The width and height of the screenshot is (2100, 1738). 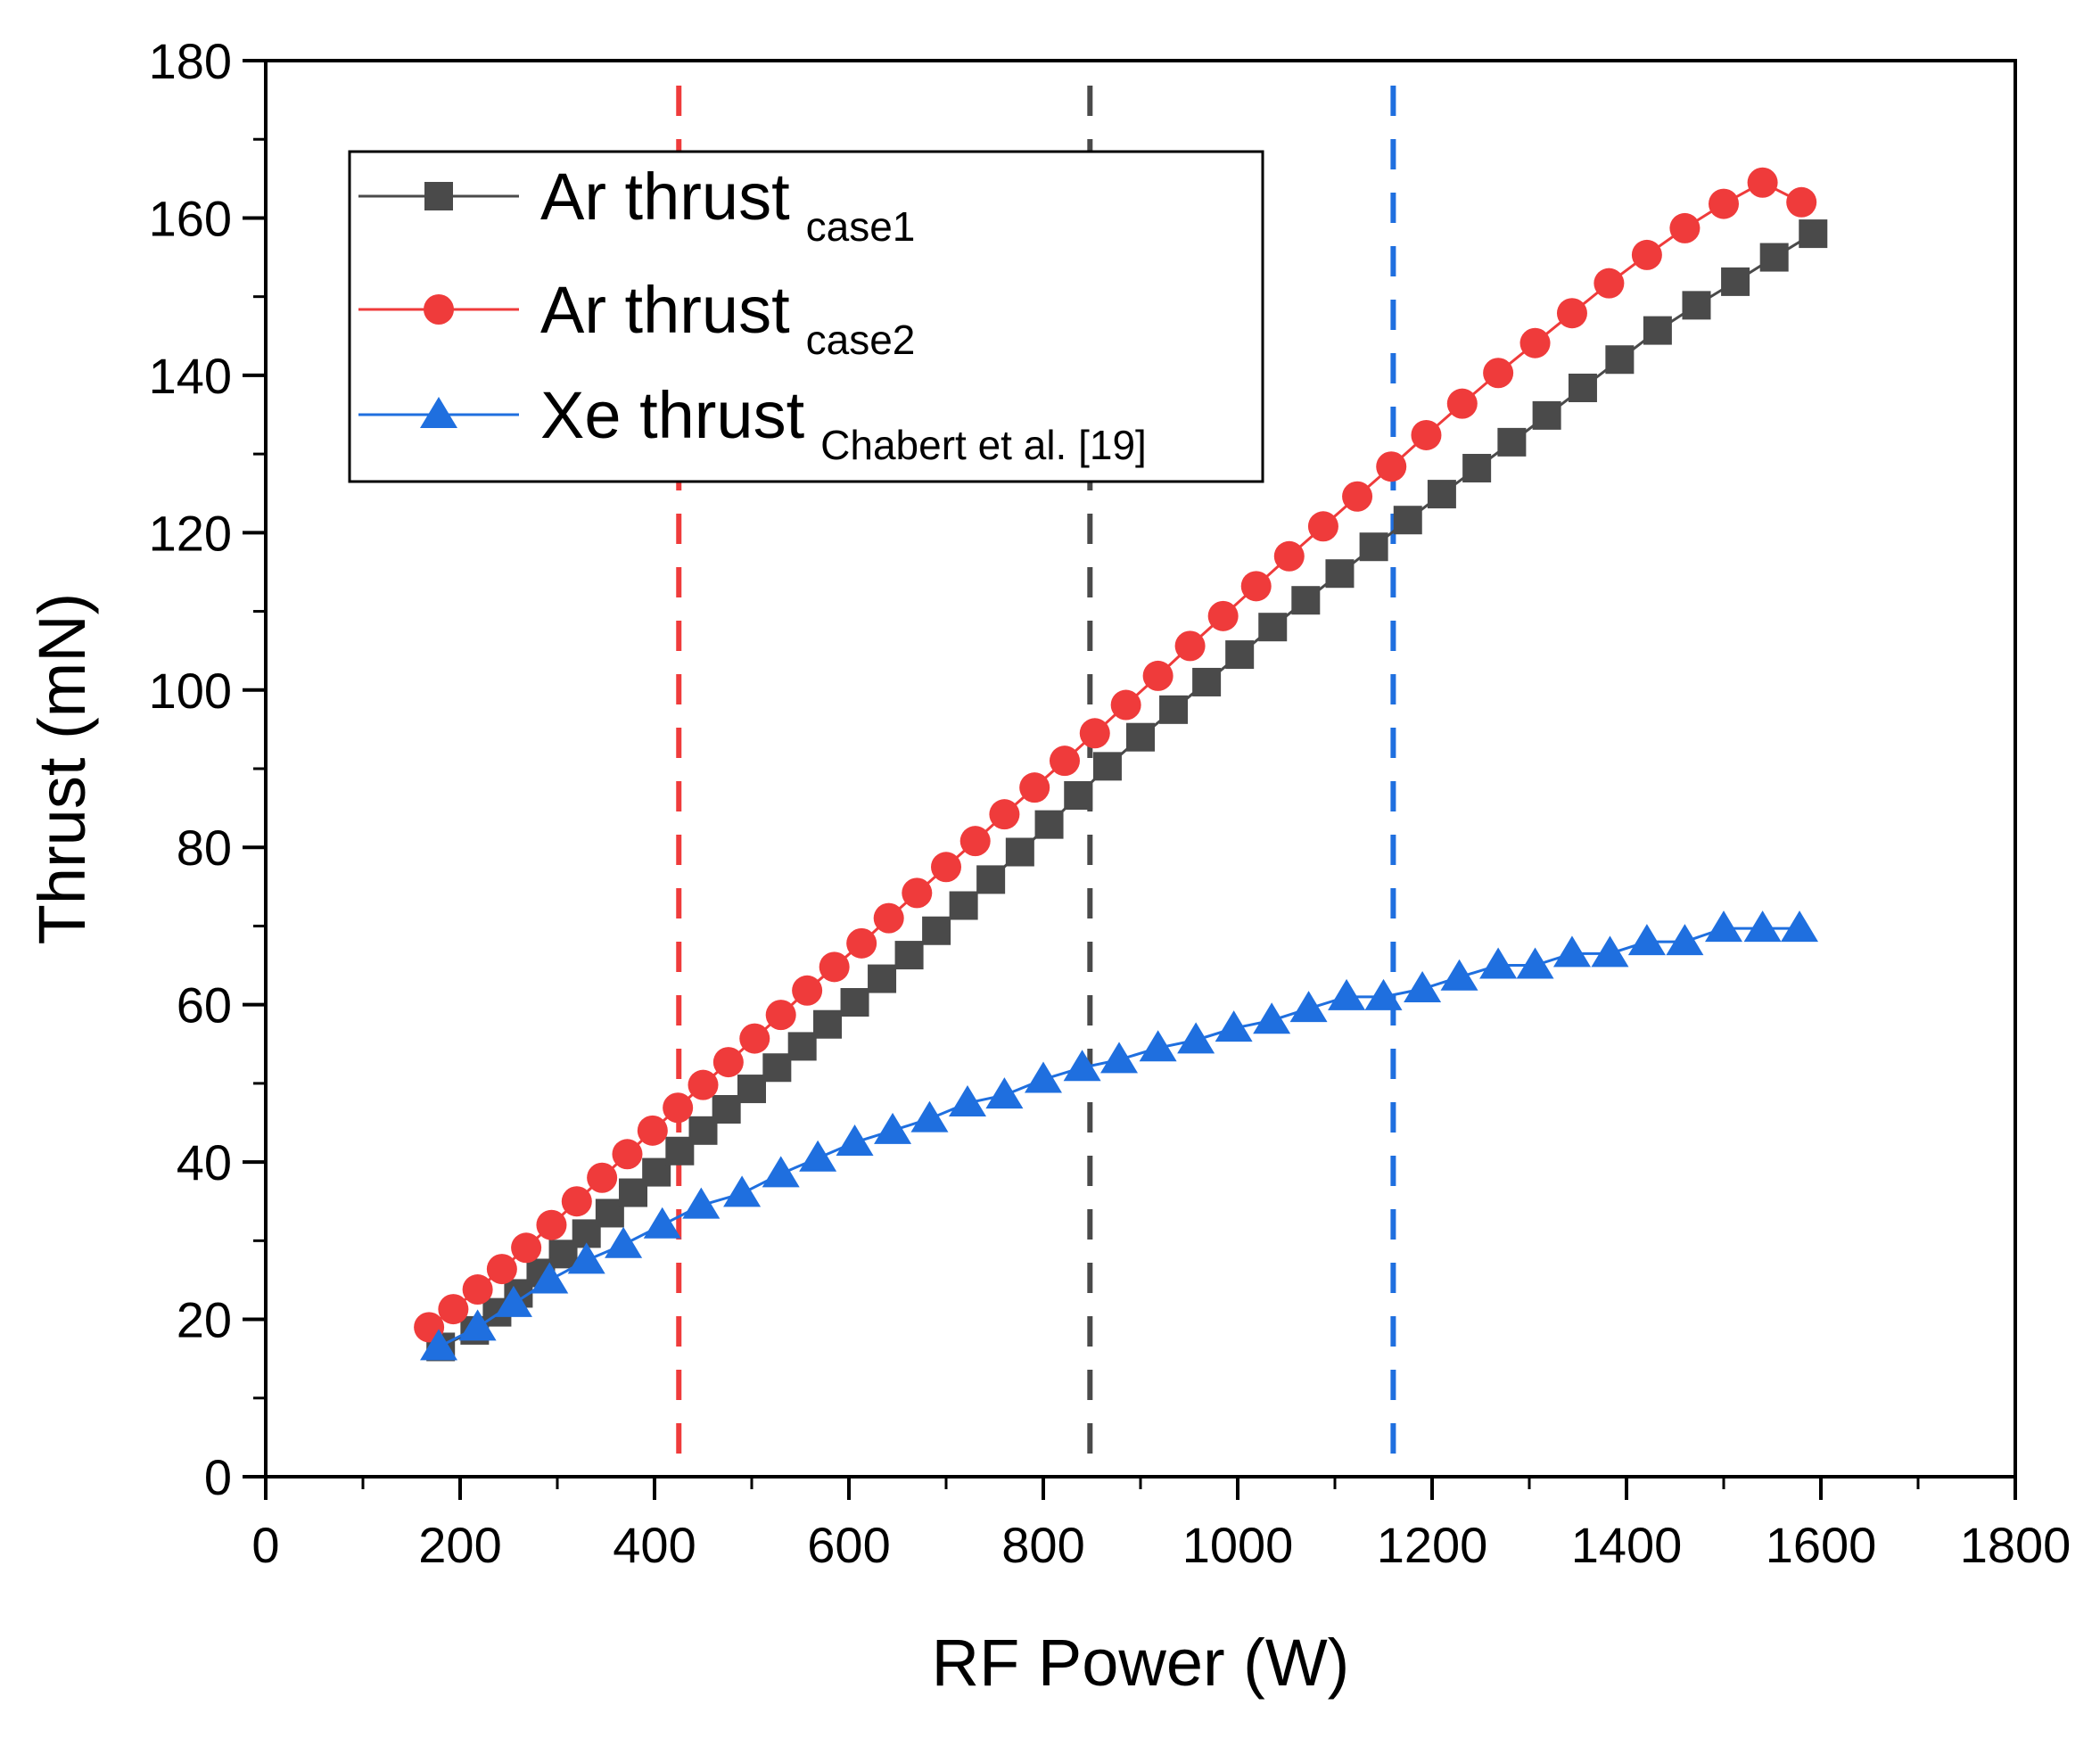 I want to click on legend-series-subscript: case1, so click(x=861, y=226).